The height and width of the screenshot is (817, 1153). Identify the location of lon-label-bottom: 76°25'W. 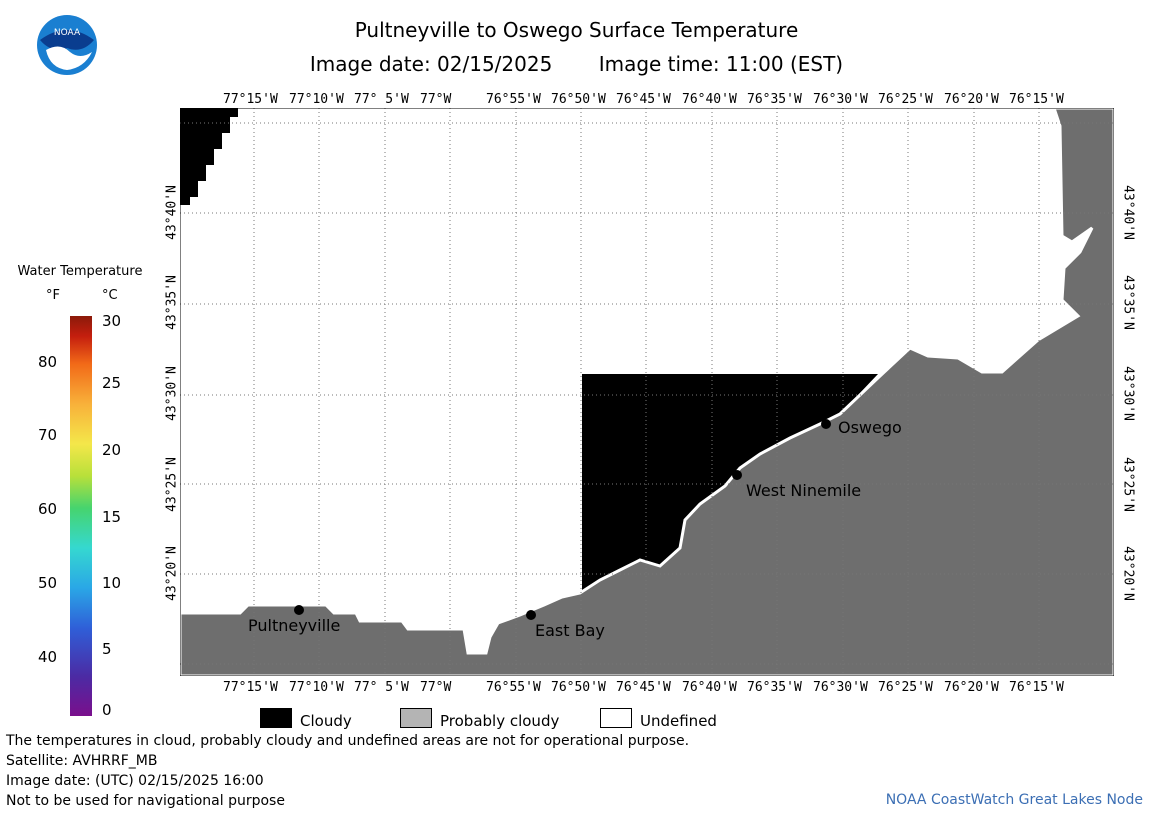
(905, 687).